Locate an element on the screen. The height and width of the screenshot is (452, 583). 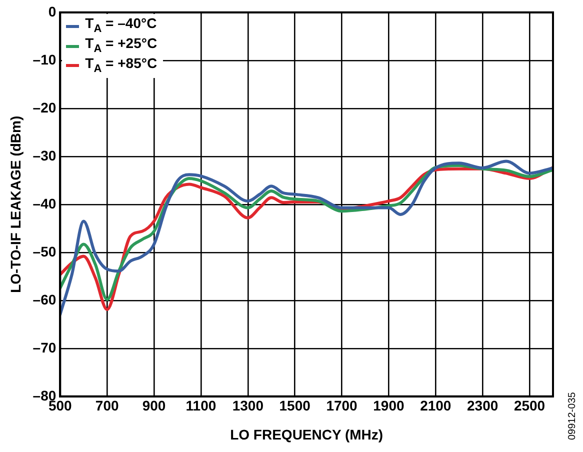
y-tick-label: –60 is located at coordinates (44, 299).